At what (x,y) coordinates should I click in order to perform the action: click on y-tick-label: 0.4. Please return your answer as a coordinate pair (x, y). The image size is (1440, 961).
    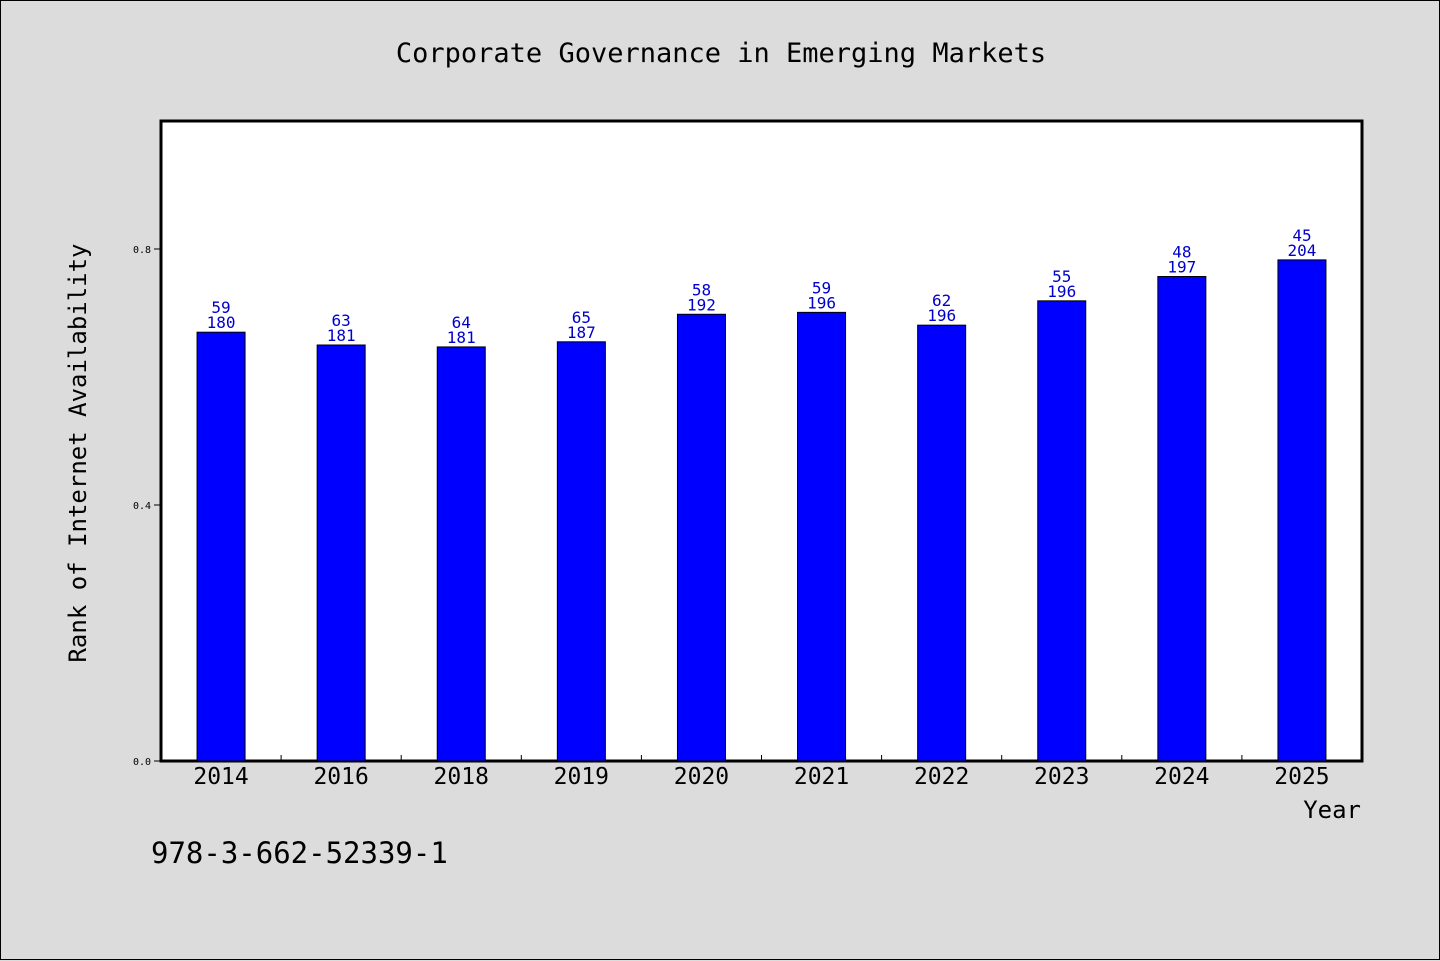
    Looking at the image, I should click on (142, 506).